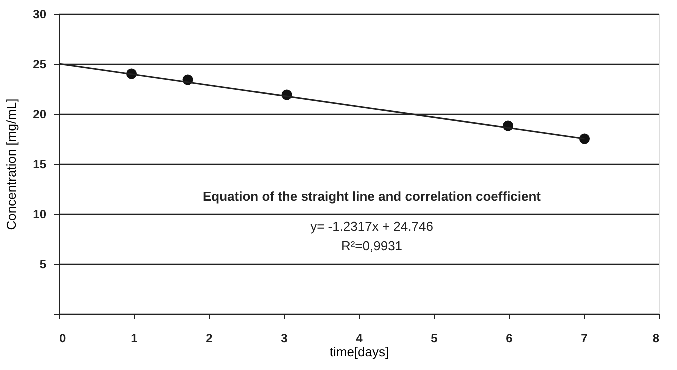 This screenshot has height=370, width=677. Describe the element at coordinates (40, 115) in the screenshot. I see `y-tick-label: 20` at that location.